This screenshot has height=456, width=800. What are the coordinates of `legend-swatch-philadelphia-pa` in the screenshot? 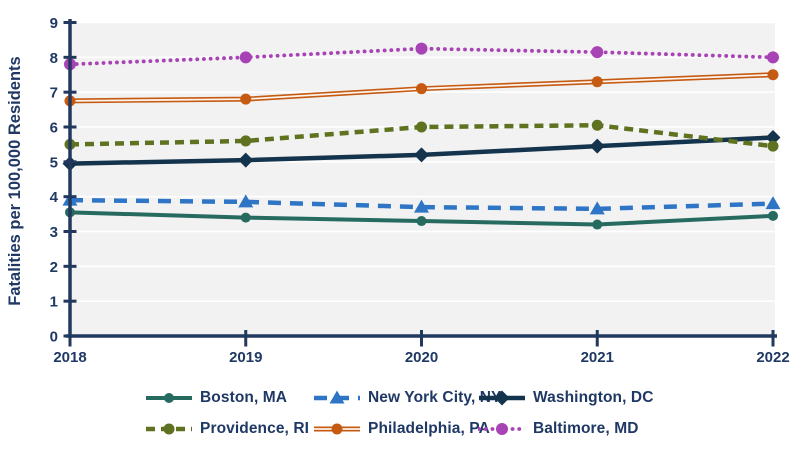 It's located at (337, 429).